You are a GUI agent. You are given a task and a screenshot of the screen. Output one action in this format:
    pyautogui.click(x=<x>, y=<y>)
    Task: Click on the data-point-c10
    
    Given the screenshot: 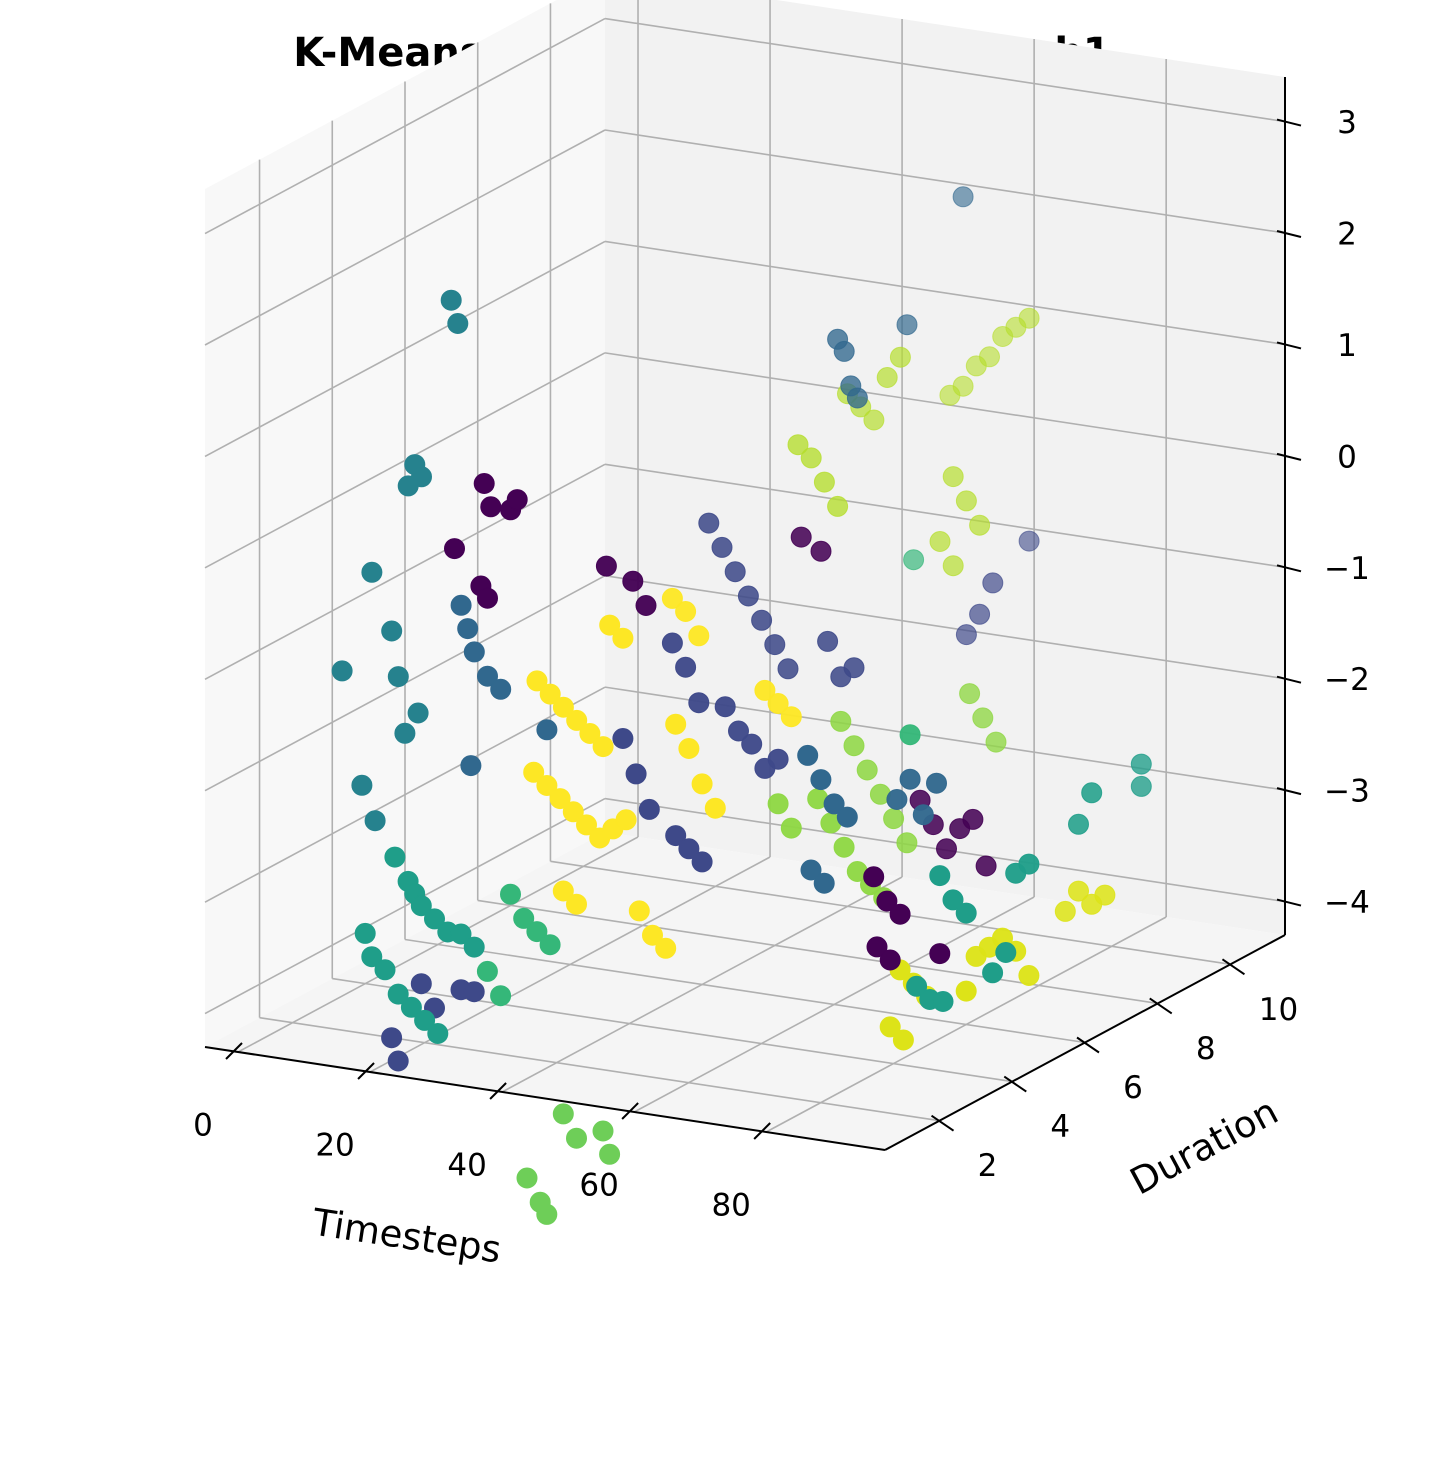 What is the action you would take?
    pyautogui.click(x=890, y=1027)
    